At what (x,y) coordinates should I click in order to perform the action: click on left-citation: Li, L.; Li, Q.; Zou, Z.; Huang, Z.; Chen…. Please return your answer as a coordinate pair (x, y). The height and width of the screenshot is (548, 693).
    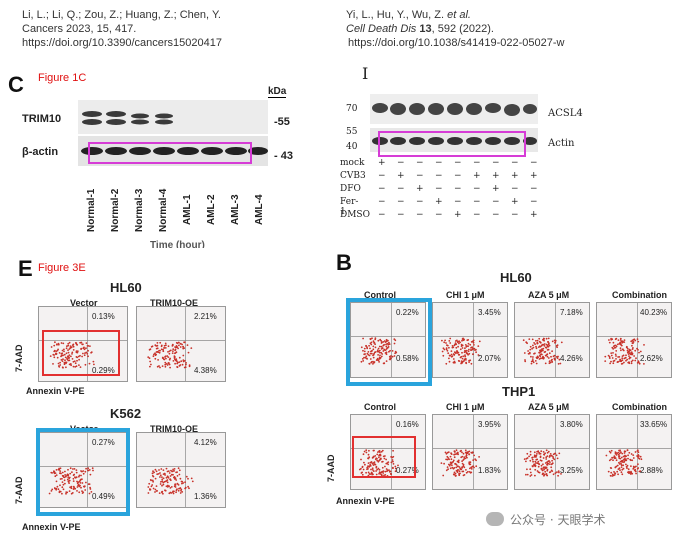
    Looking at the image, I should click on (122, 29).